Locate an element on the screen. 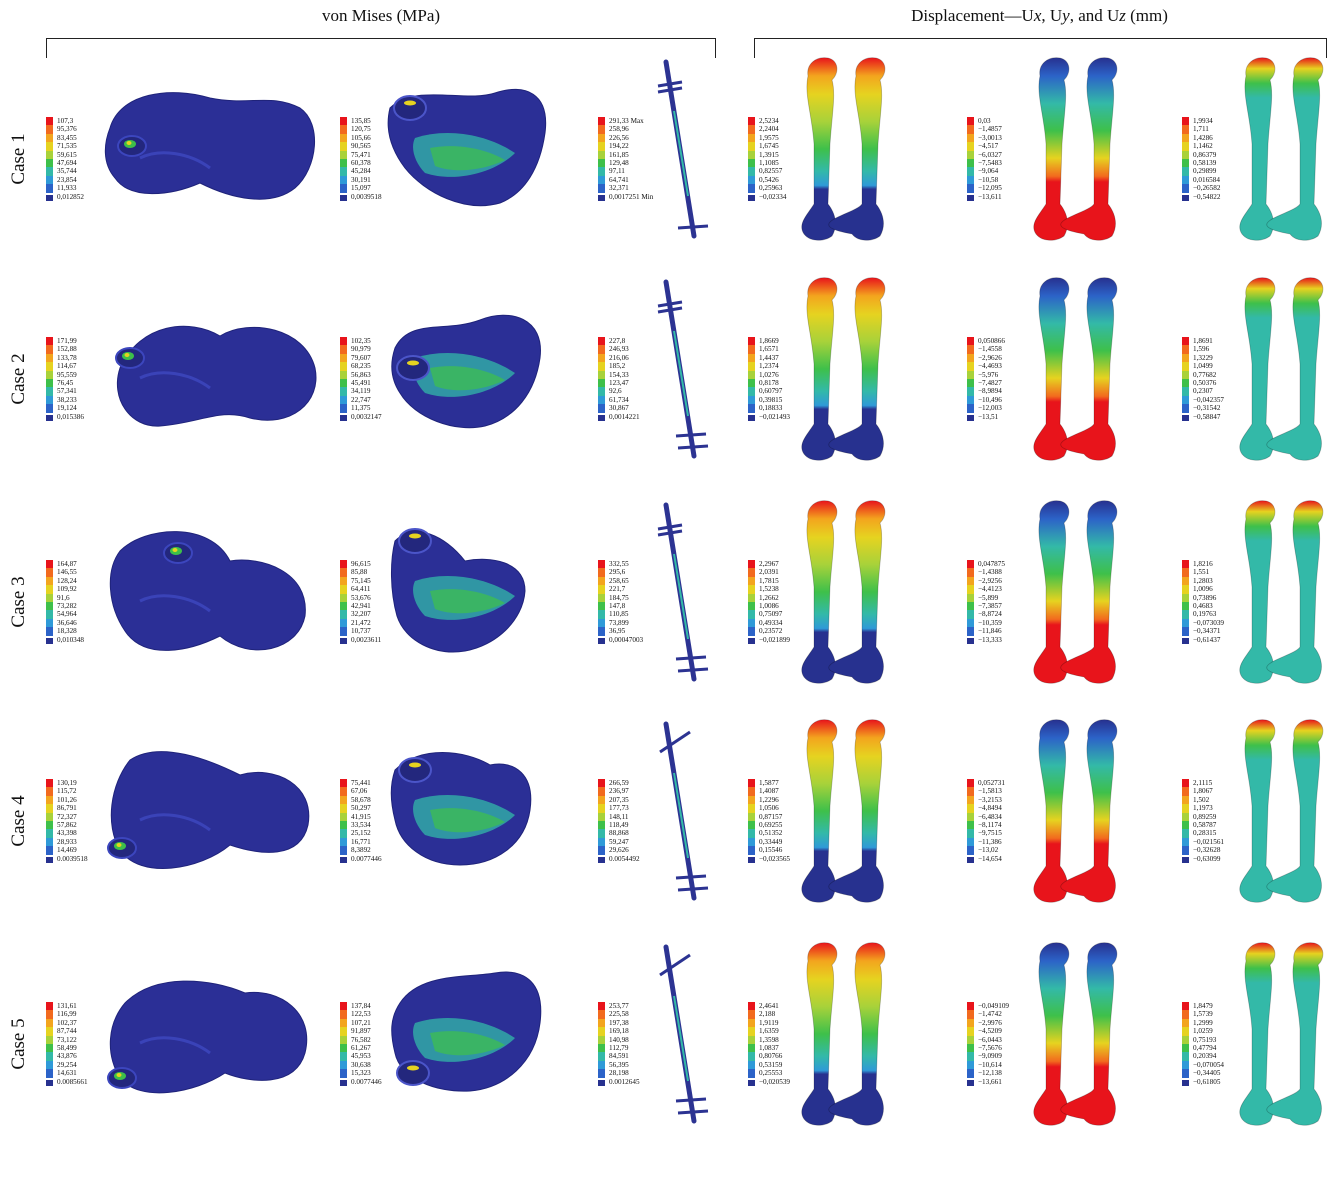 The width and height of the screenshot is (1332, 1177). pelvis-model is located at coordinates (207, 591).